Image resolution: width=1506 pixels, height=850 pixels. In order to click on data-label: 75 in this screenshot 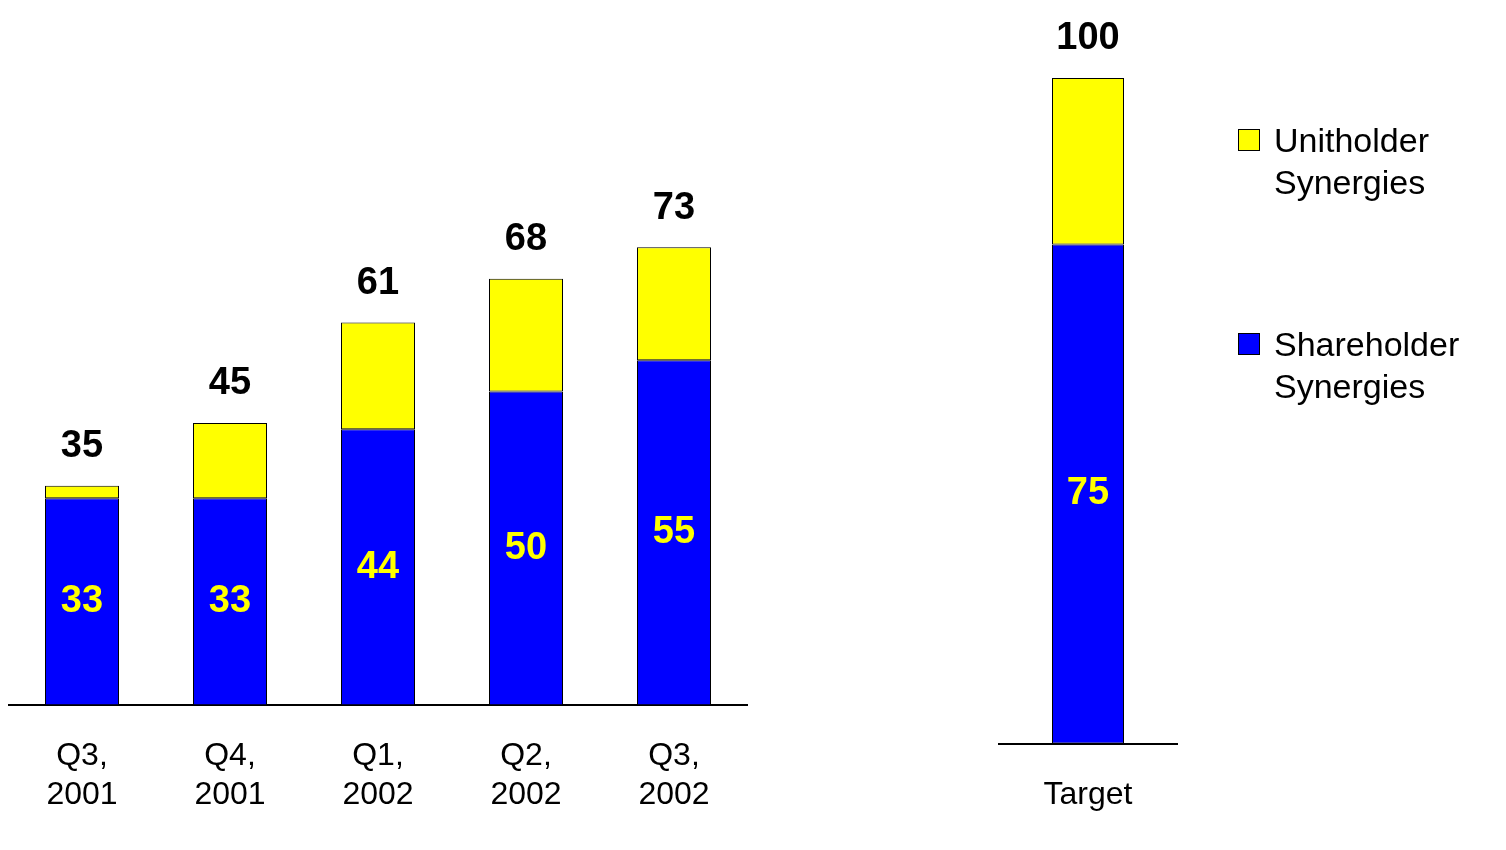, I will do `click(1088, 491)`.